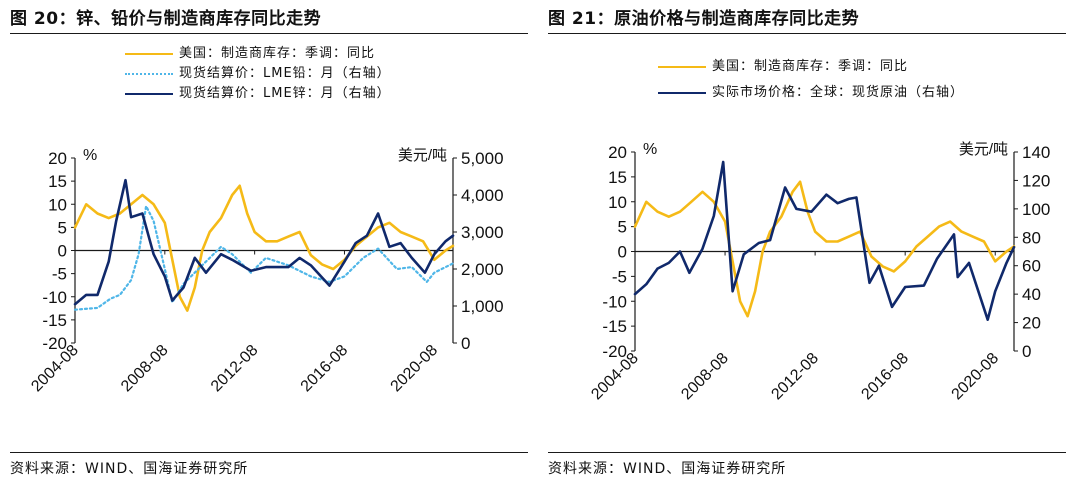  Describe the element at coordinates (285, 73) in the screenshot. I see `legend-label: 现货结算价：LME铅：月（右轴）` at that location.